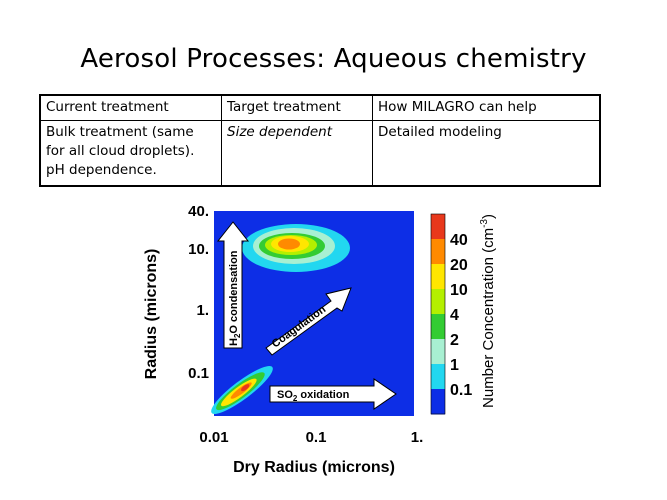  I want to click on x-tick-0-1: 0.1, so click(316, 437).